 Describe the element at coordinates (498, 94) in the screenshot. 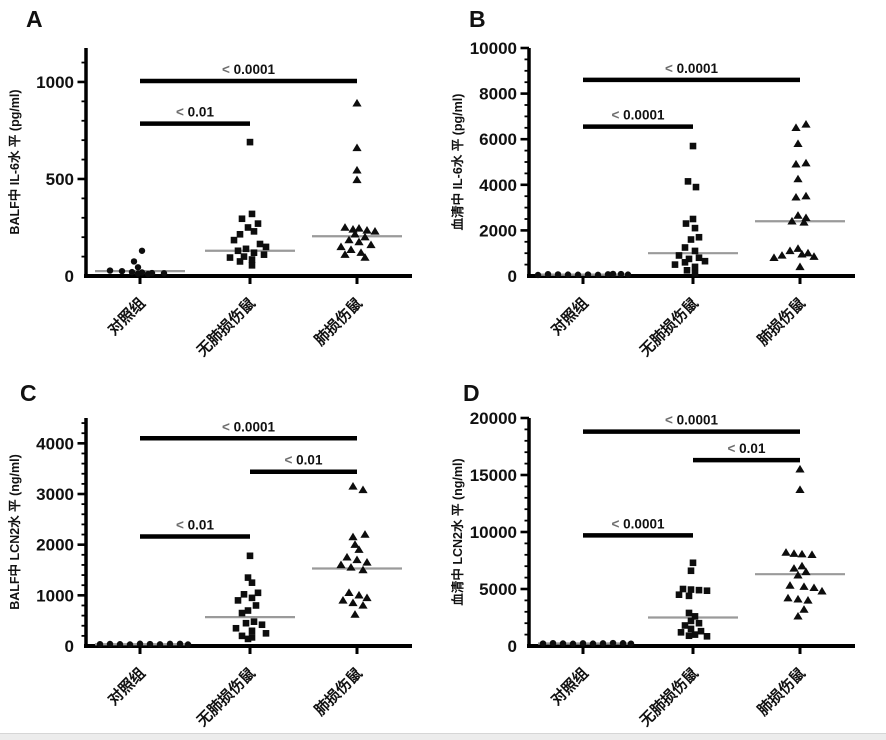

I see `svg-text: 8000` at that location.